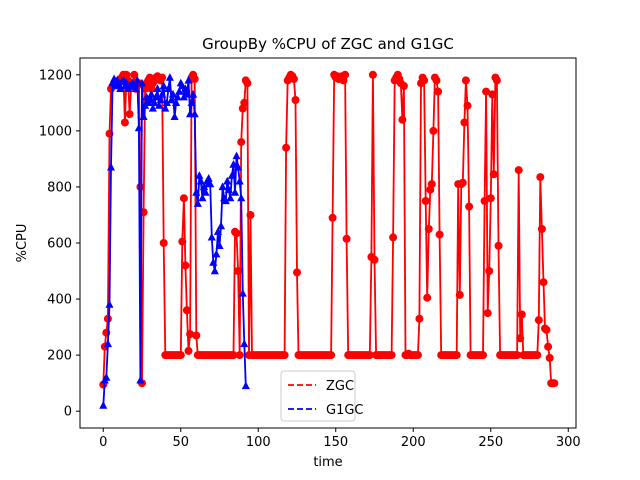  What do you see at coordinates (490, 442) in the screenshot?
I see `x-tick-label: 250` at bounding box center [490, 442].